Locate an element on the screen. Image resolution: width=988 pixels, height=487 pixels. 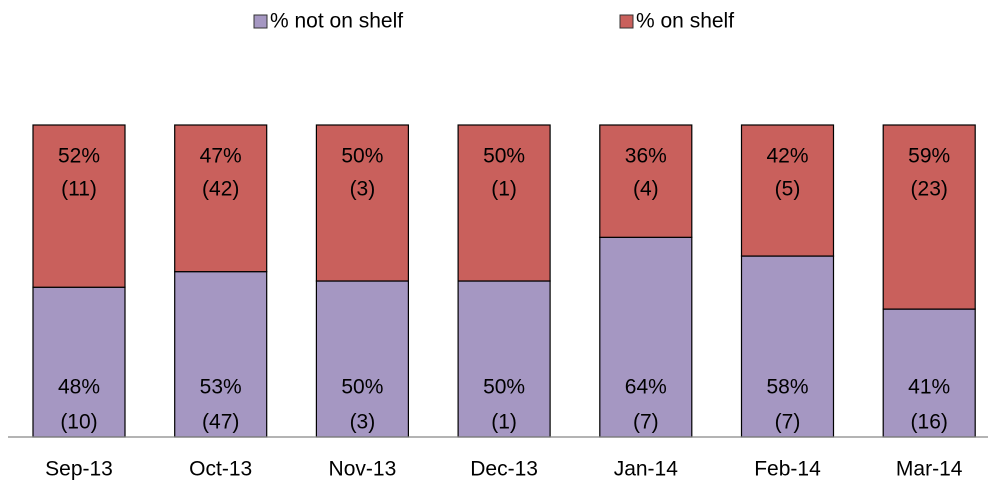
count-label: (23) is located at coordinates (929, 189).